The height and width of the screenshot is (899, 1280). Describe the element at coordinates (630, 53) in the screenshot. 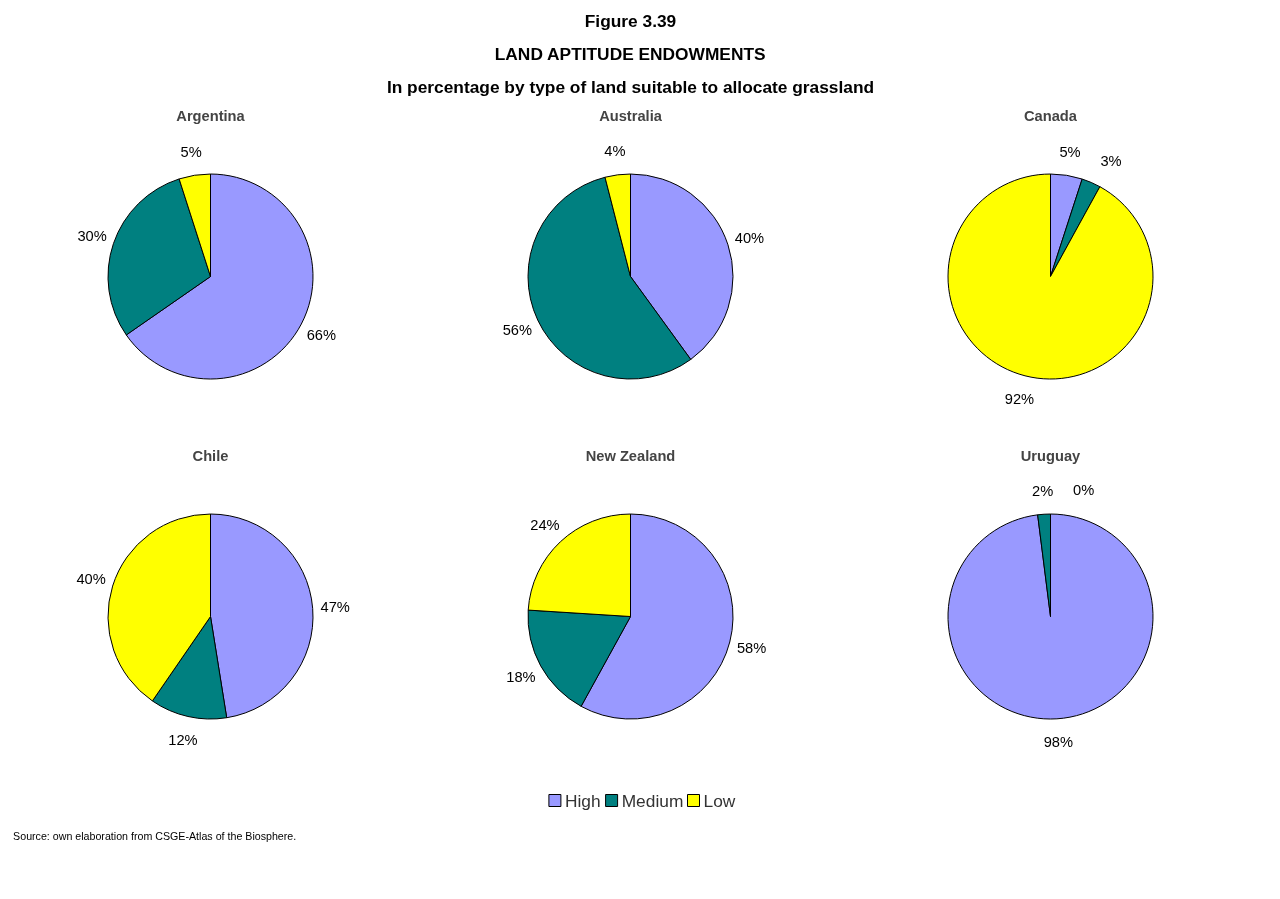

I see `text: LAND APTITUDE ENDOWMENTS` at that location.